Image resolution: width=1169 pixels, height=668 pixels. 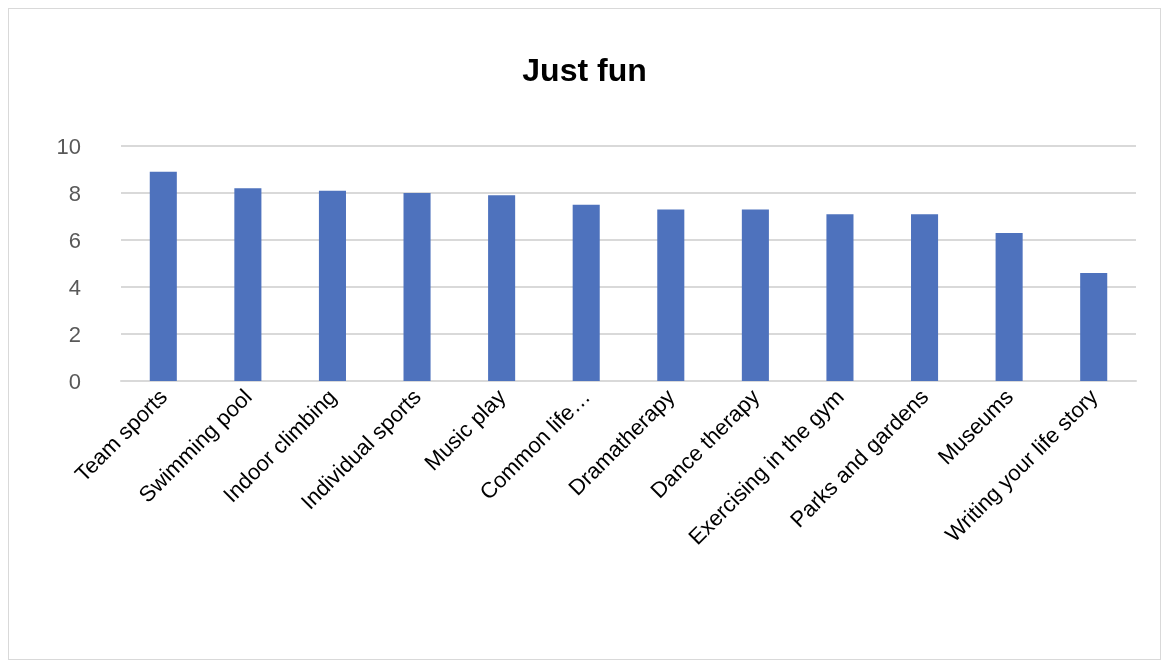 I want to click on y-tick-label: 2, so click(x=74, y=334).